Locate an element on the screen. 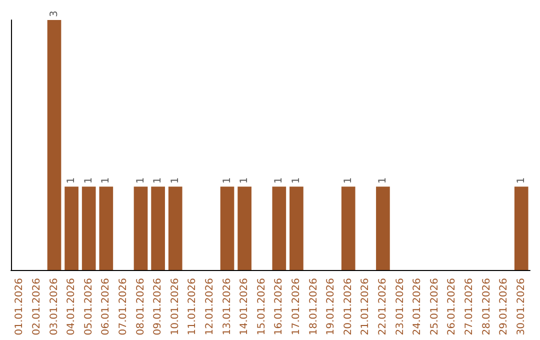 The width and height of the screenshot is (540, 340). x-tick-label: 03.01.2026 is located at coordinates (54, 307).